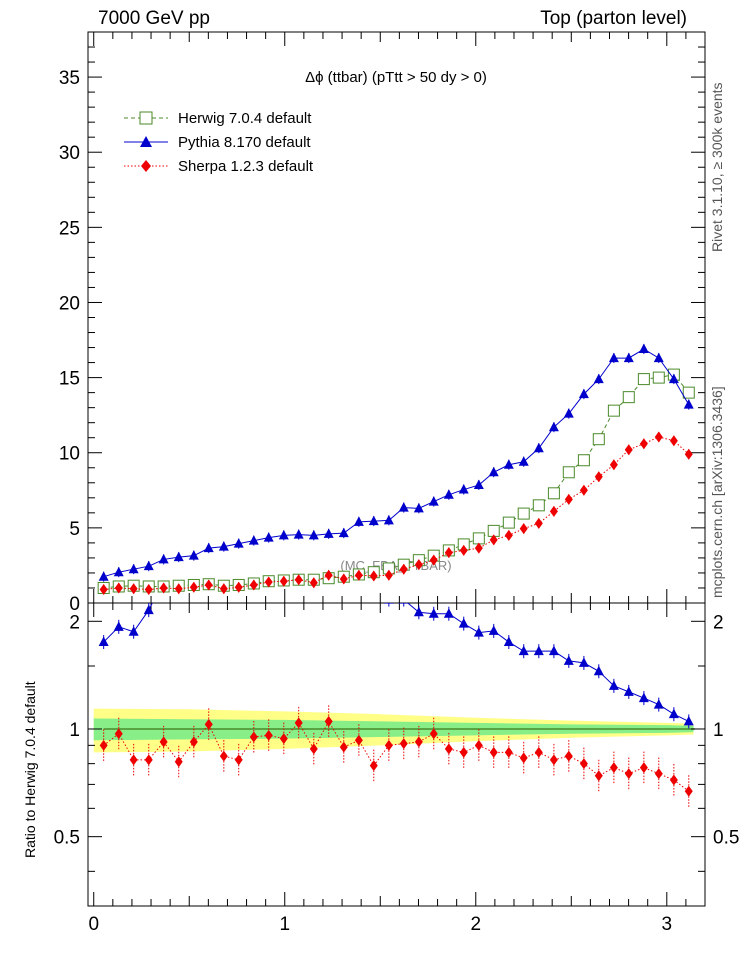 This screenshot has height=972, width=746. Describe the element at coordinates (69, 78) in the screenshot. I see `main-y-tick-label: 35` at that location.